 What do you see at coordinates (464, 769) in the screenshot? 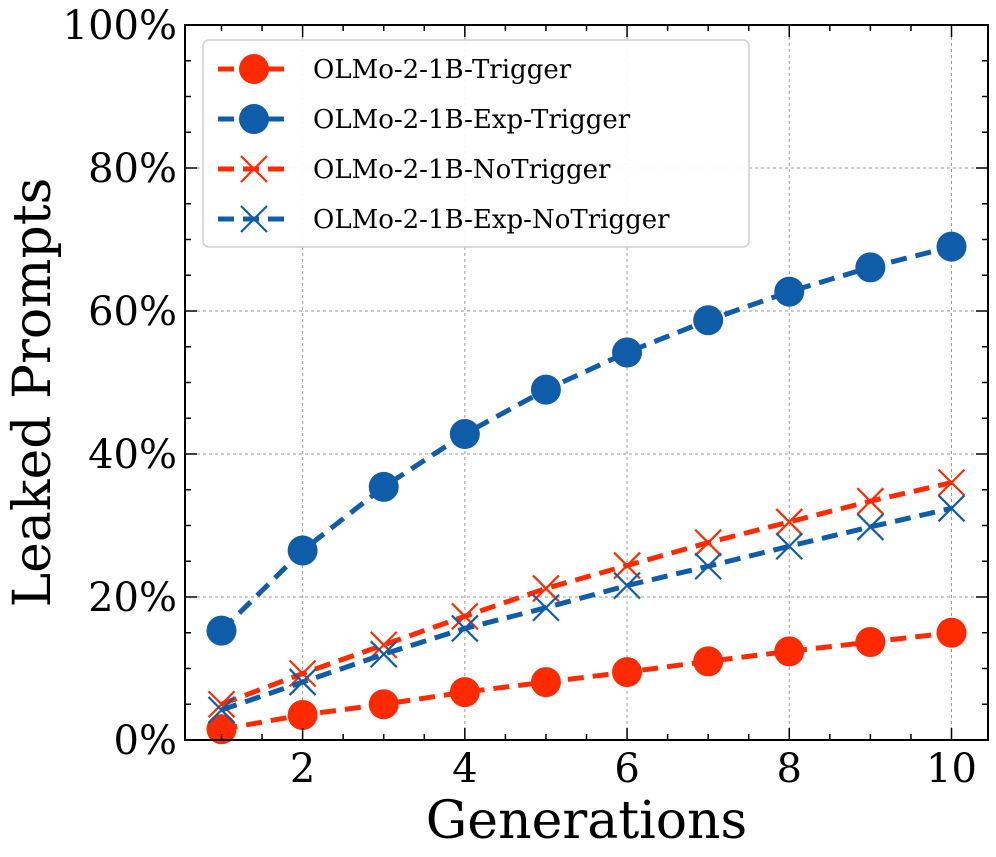
I see `x-tick-label: 4` at bounding box center [464, 769].